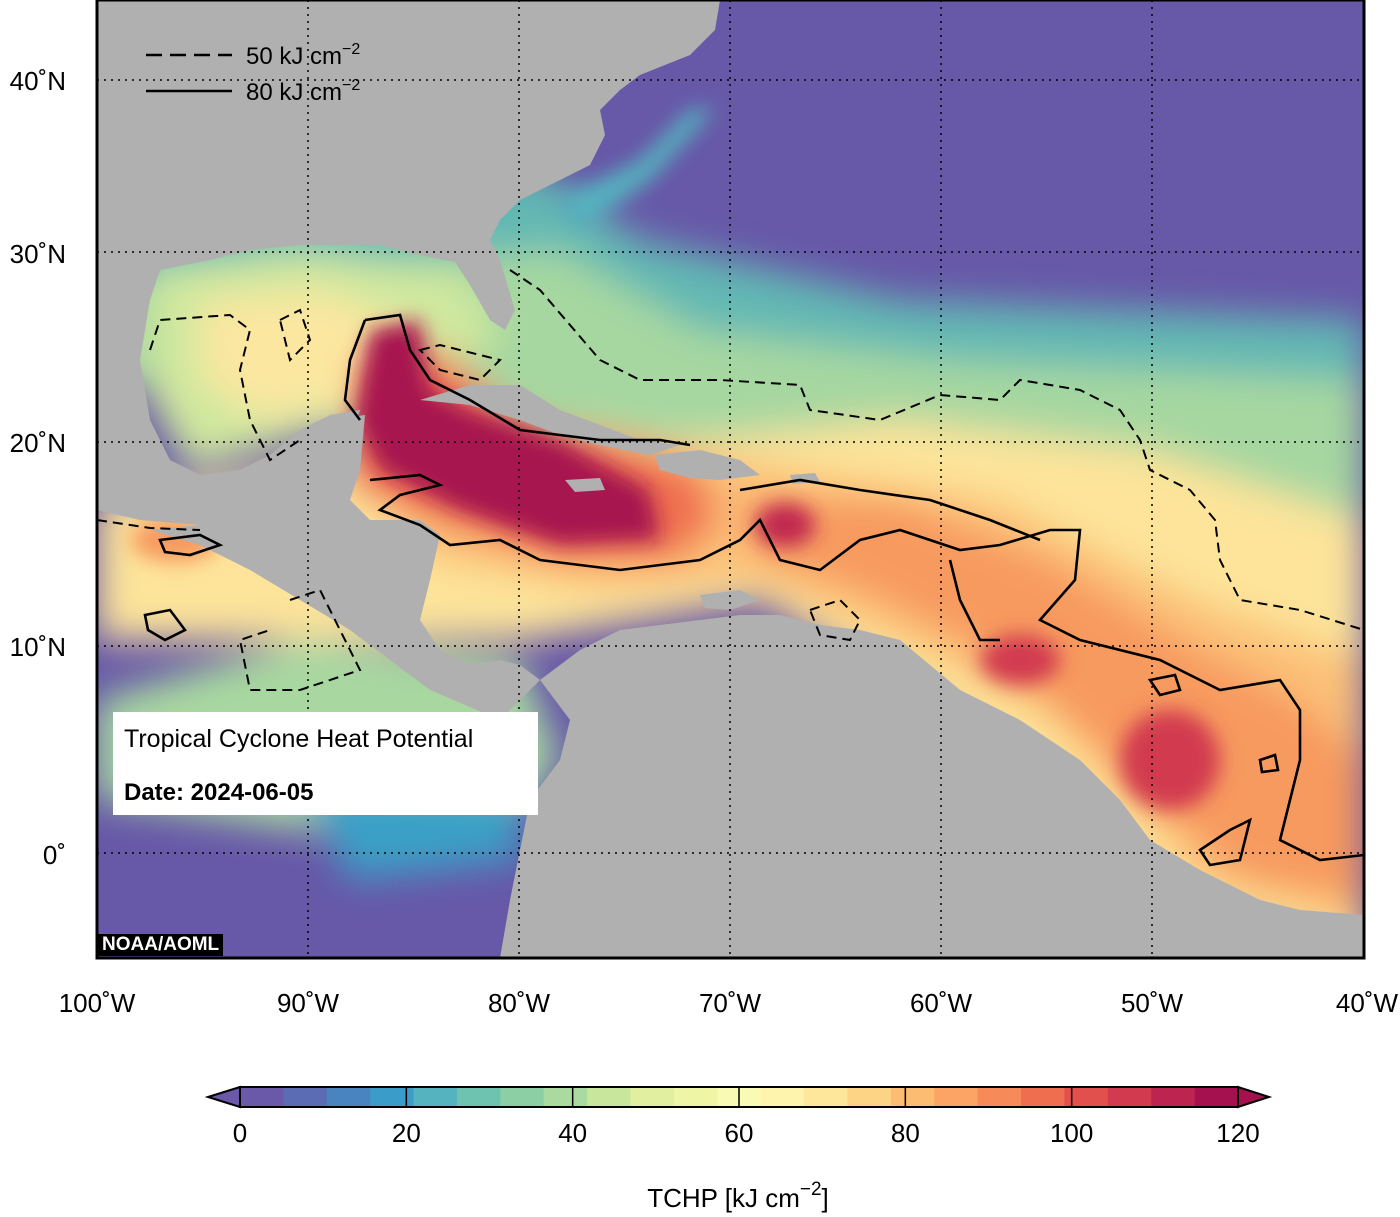 Image resolution: width=1400 pixels, height=1217 pixels. What do you see at coordinates (97, 1003) in the screenshot?
I see `lon-tick-label: 100˚W` at bounding box center [97, 1003].